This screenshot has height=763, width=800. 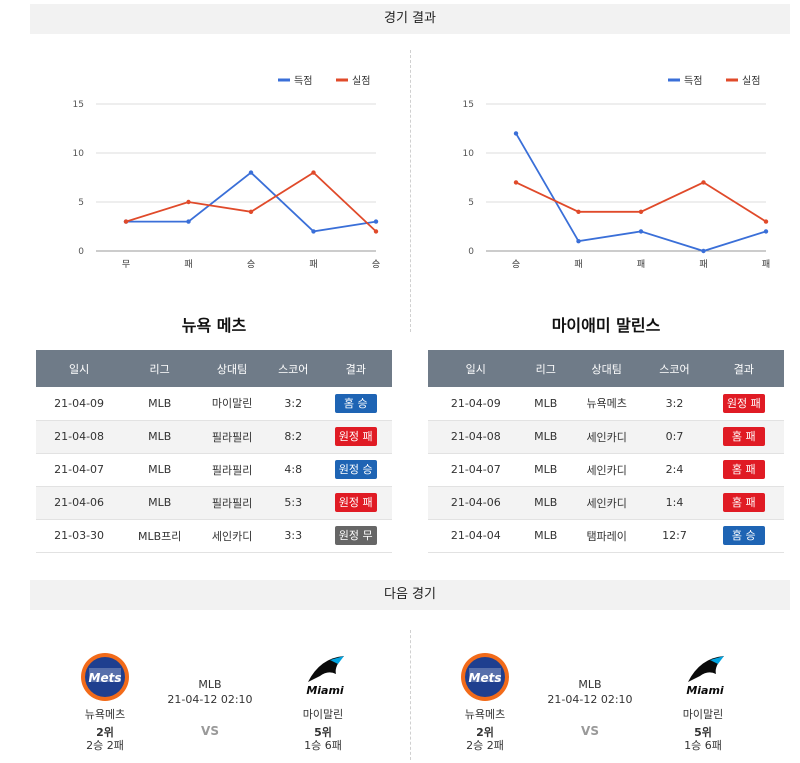 I want to click on svg-text: Miami, so click(x=325, y=690).